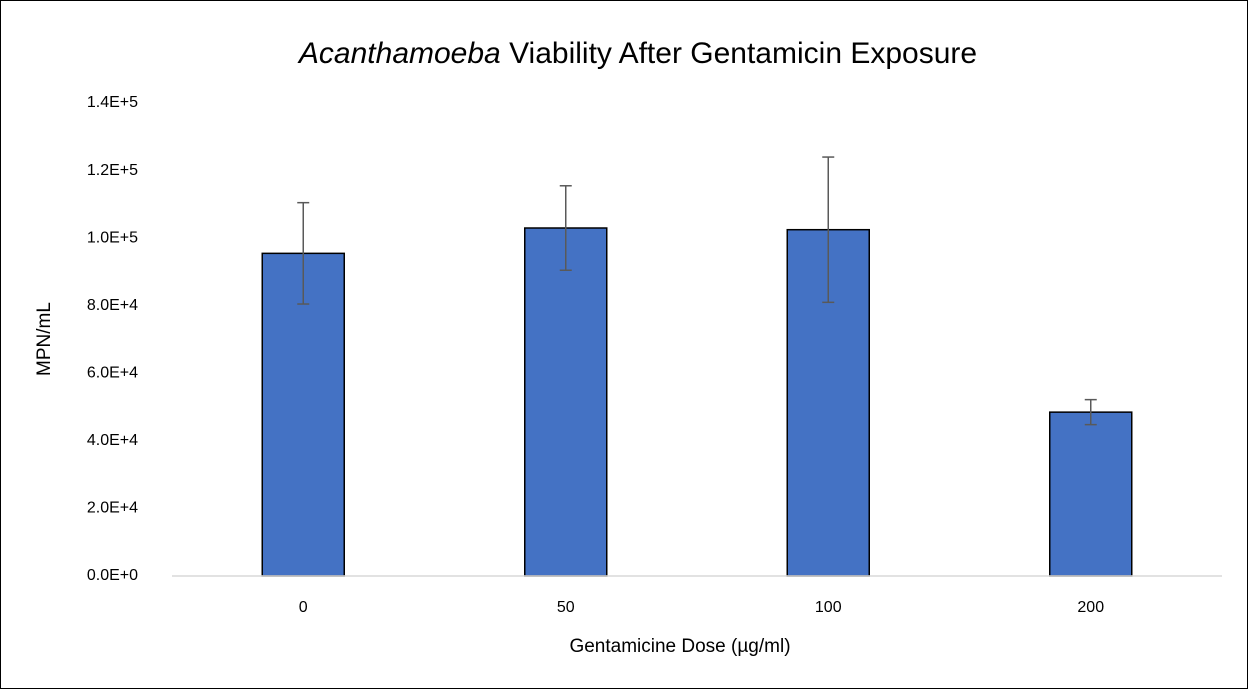  What do you see at coordinates (303, 607) in the screenshot?
I see `x-tick-label: 0` at bounding box center [303, 607].